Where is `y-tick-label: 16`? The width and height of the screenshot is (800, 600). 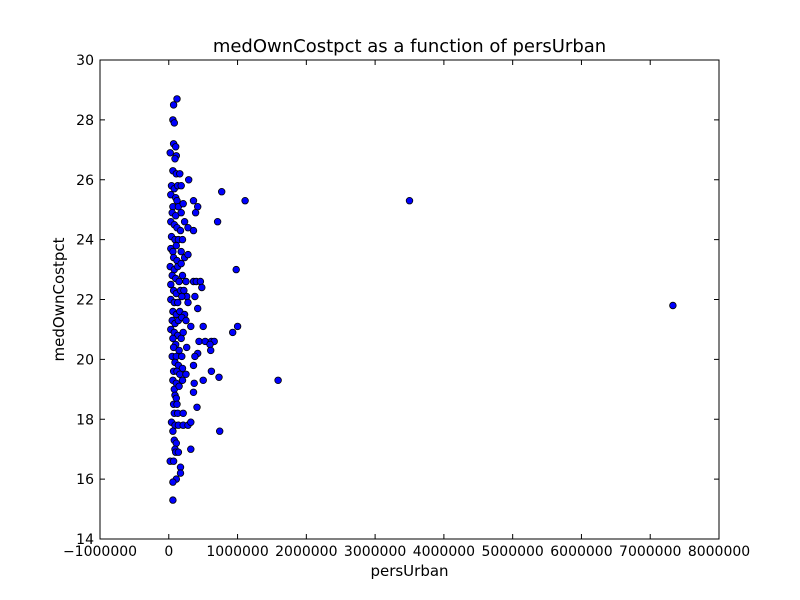
y-tick-label: 16 is located at coordinates (85, 480).